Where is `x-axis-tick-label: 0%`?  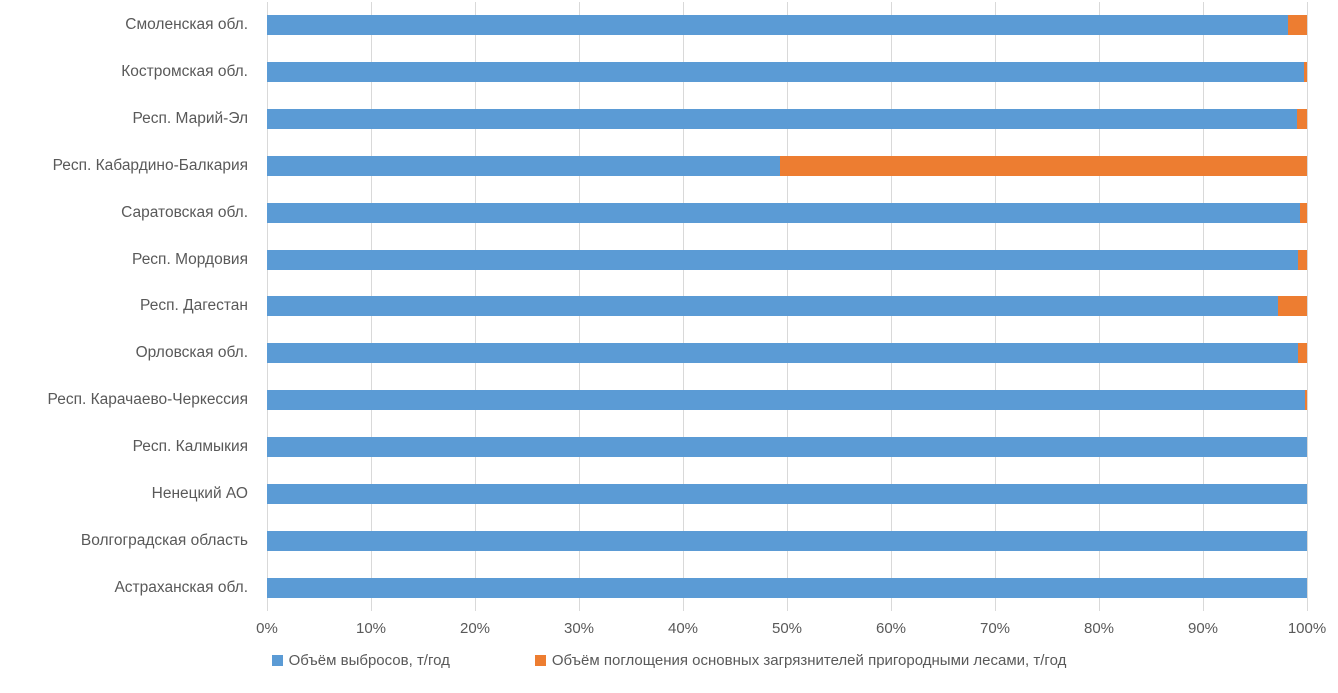 x-axis-tick-label: 0% is located at coordinates (267, 628).